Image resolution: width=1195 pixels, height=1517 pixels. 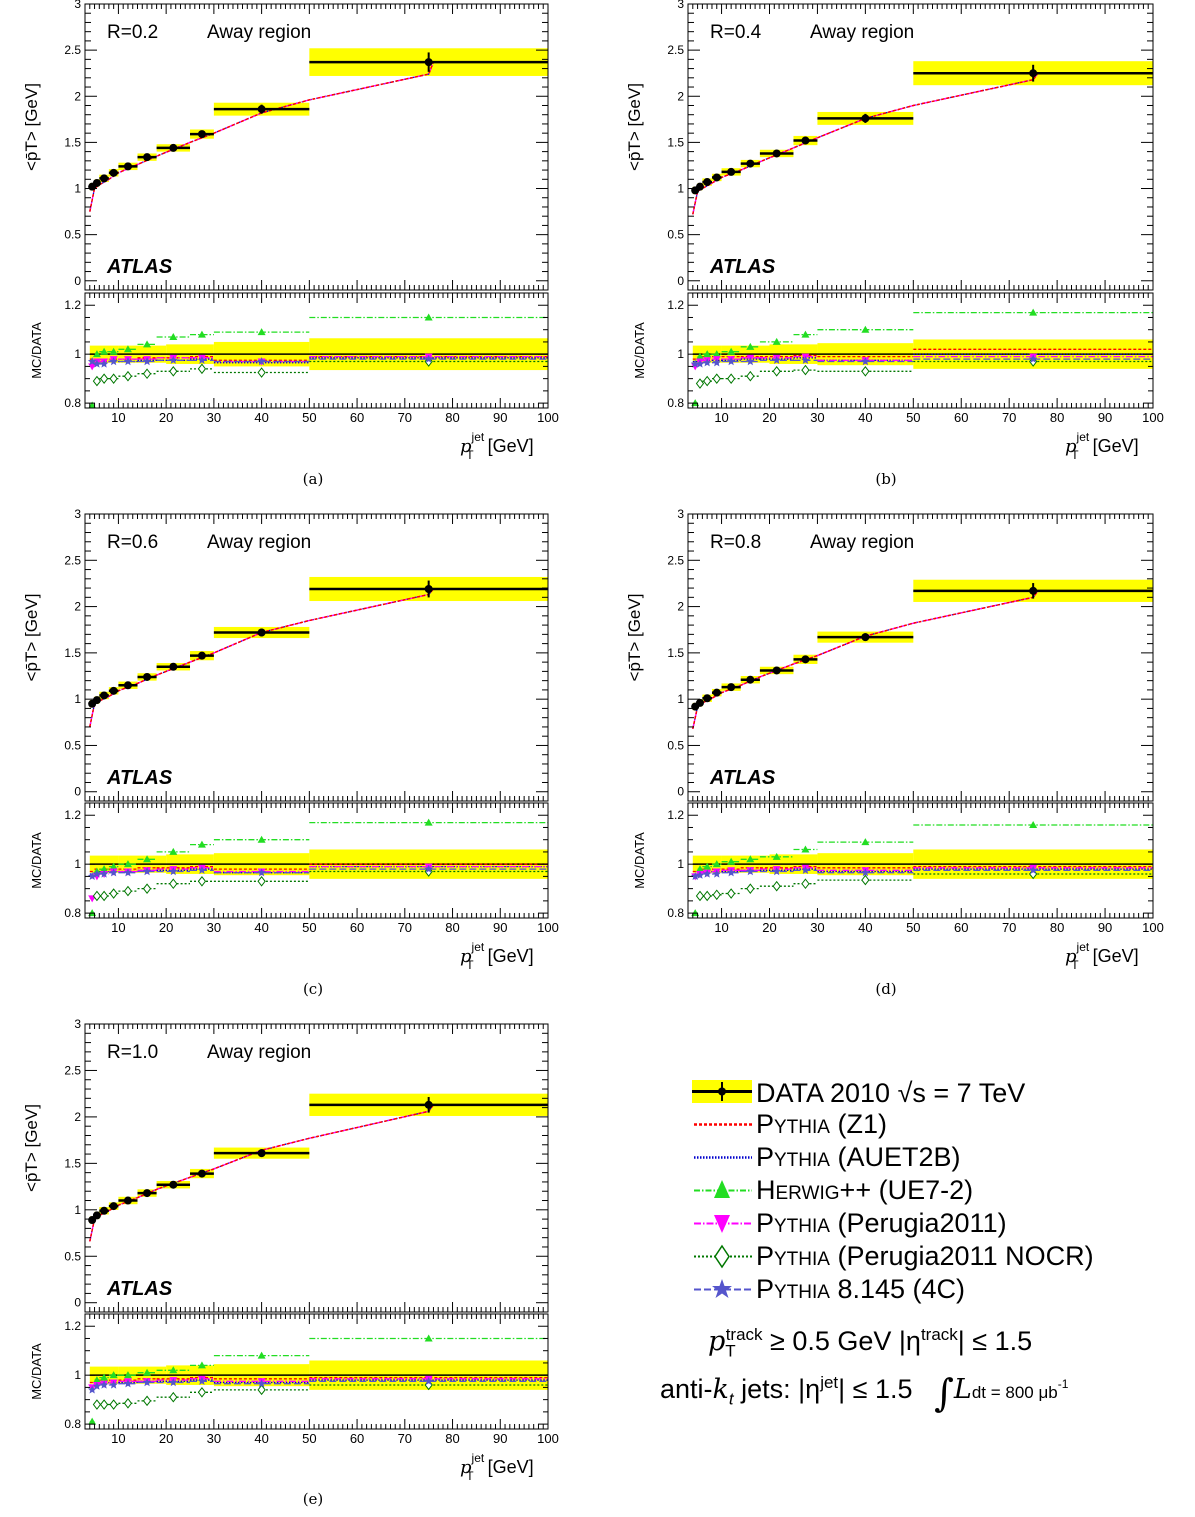 What do you see at coordinates (259, 542) in the screenshot?
I see `region-name: Away region` at bounding box center [259, 542].